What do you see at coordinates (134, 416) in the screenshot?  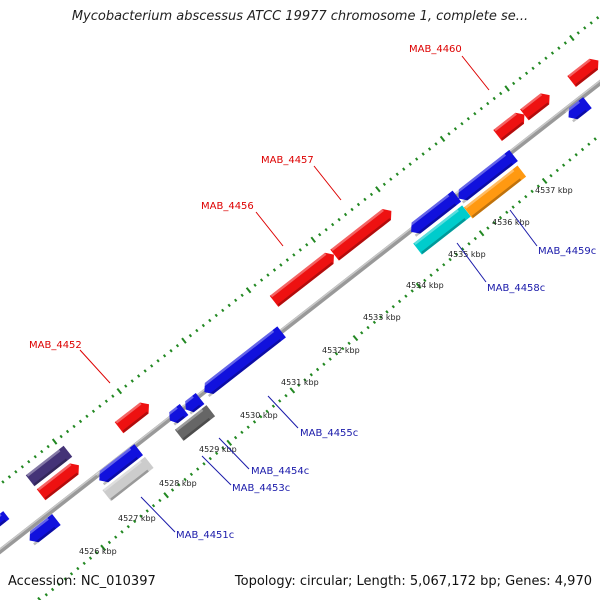 I see `gene-mab4452` at bounding box center [134, 416].